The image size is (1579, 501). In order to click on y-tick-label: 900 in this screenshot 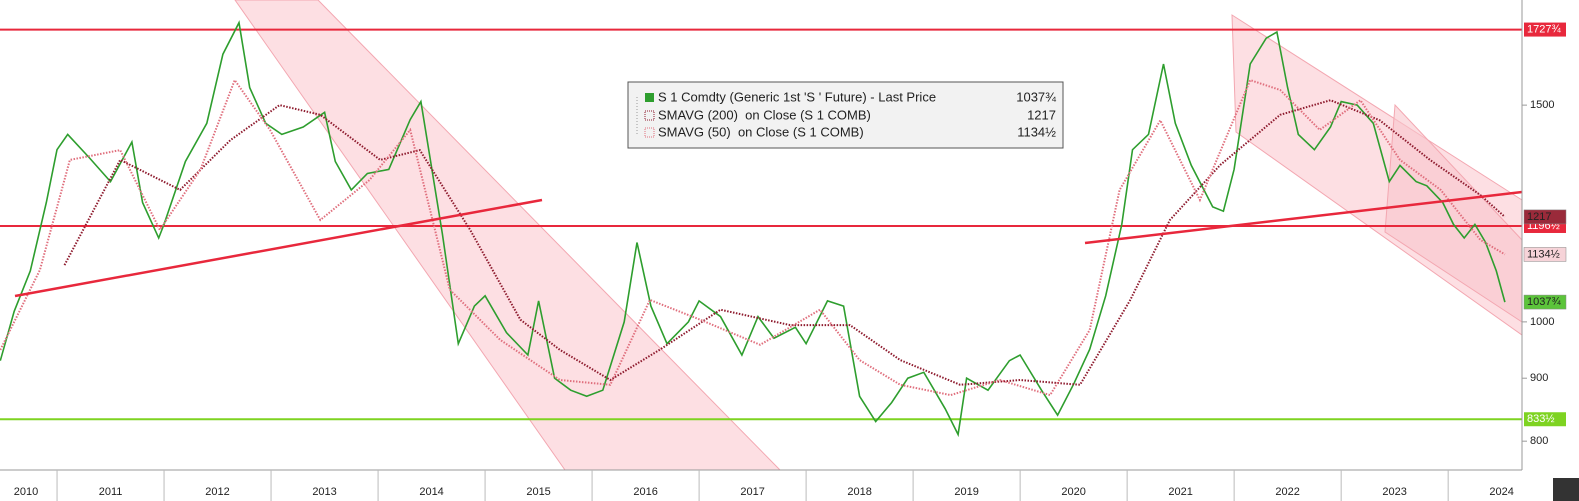, I will do `click(1539, 378)`.